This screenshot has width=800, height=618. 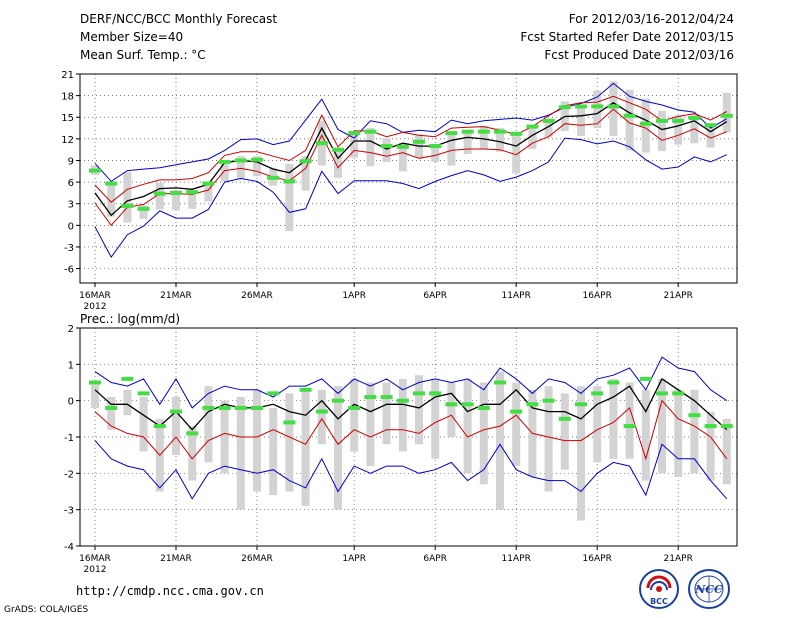 What do you see at coordinates (516, 296) in the screenshot?
I see `temp-xtick-label: 11APR` at bounding box center [516, 296].